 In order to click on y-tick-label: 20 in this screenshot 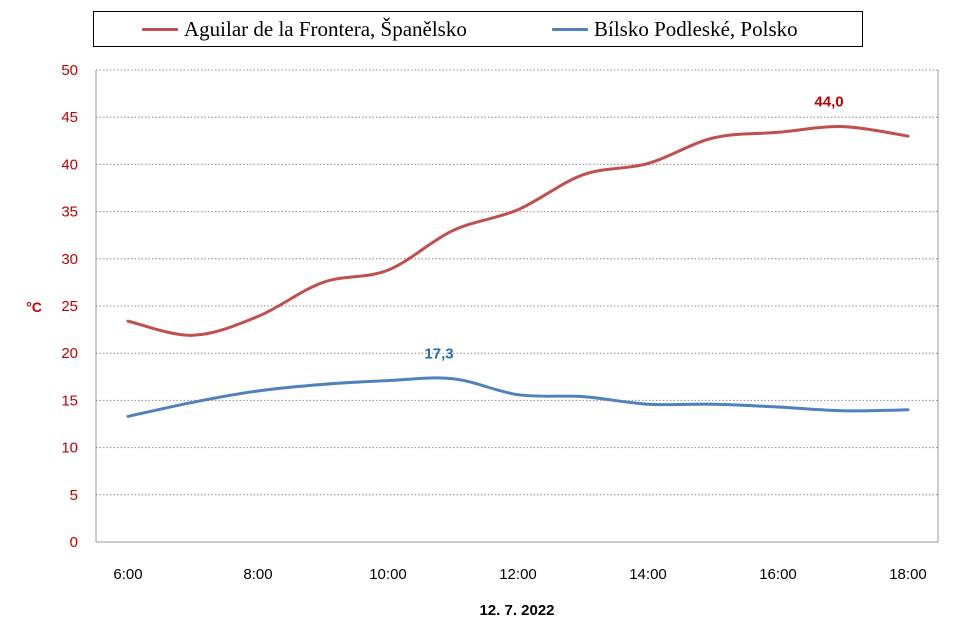, I will do `click(69, 353)`.